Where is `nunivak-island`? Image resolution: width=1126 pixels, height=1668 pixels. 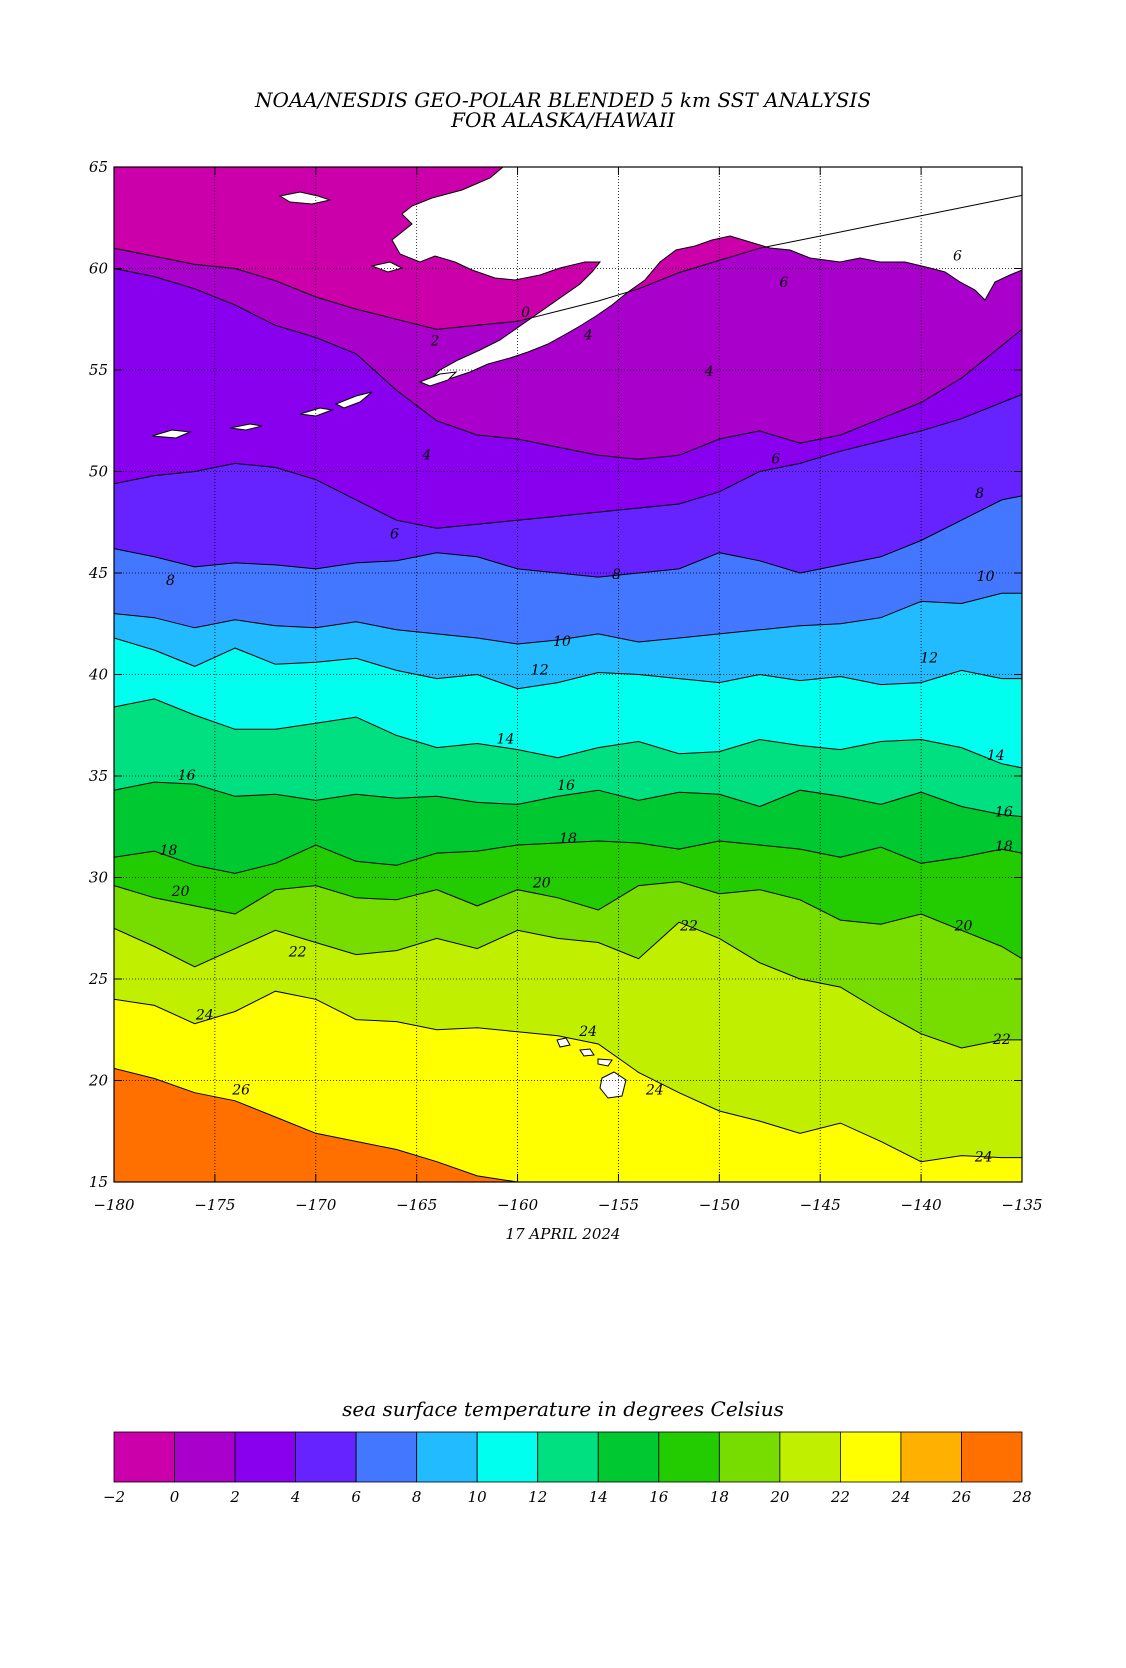
nunivak-island is located at coordinates (387, 267).